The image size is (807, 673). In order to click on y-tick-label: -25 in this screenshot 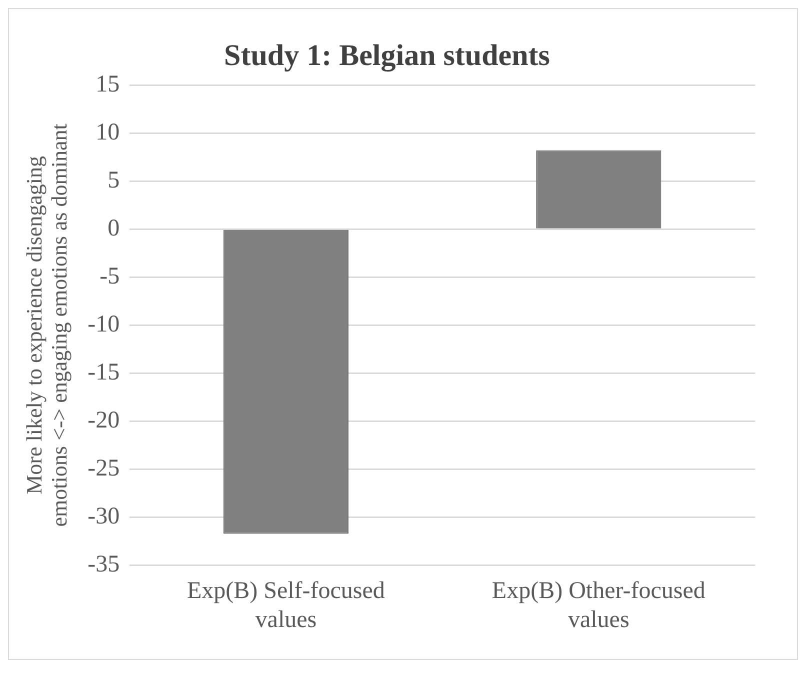, I will do `click(104, 469)`.